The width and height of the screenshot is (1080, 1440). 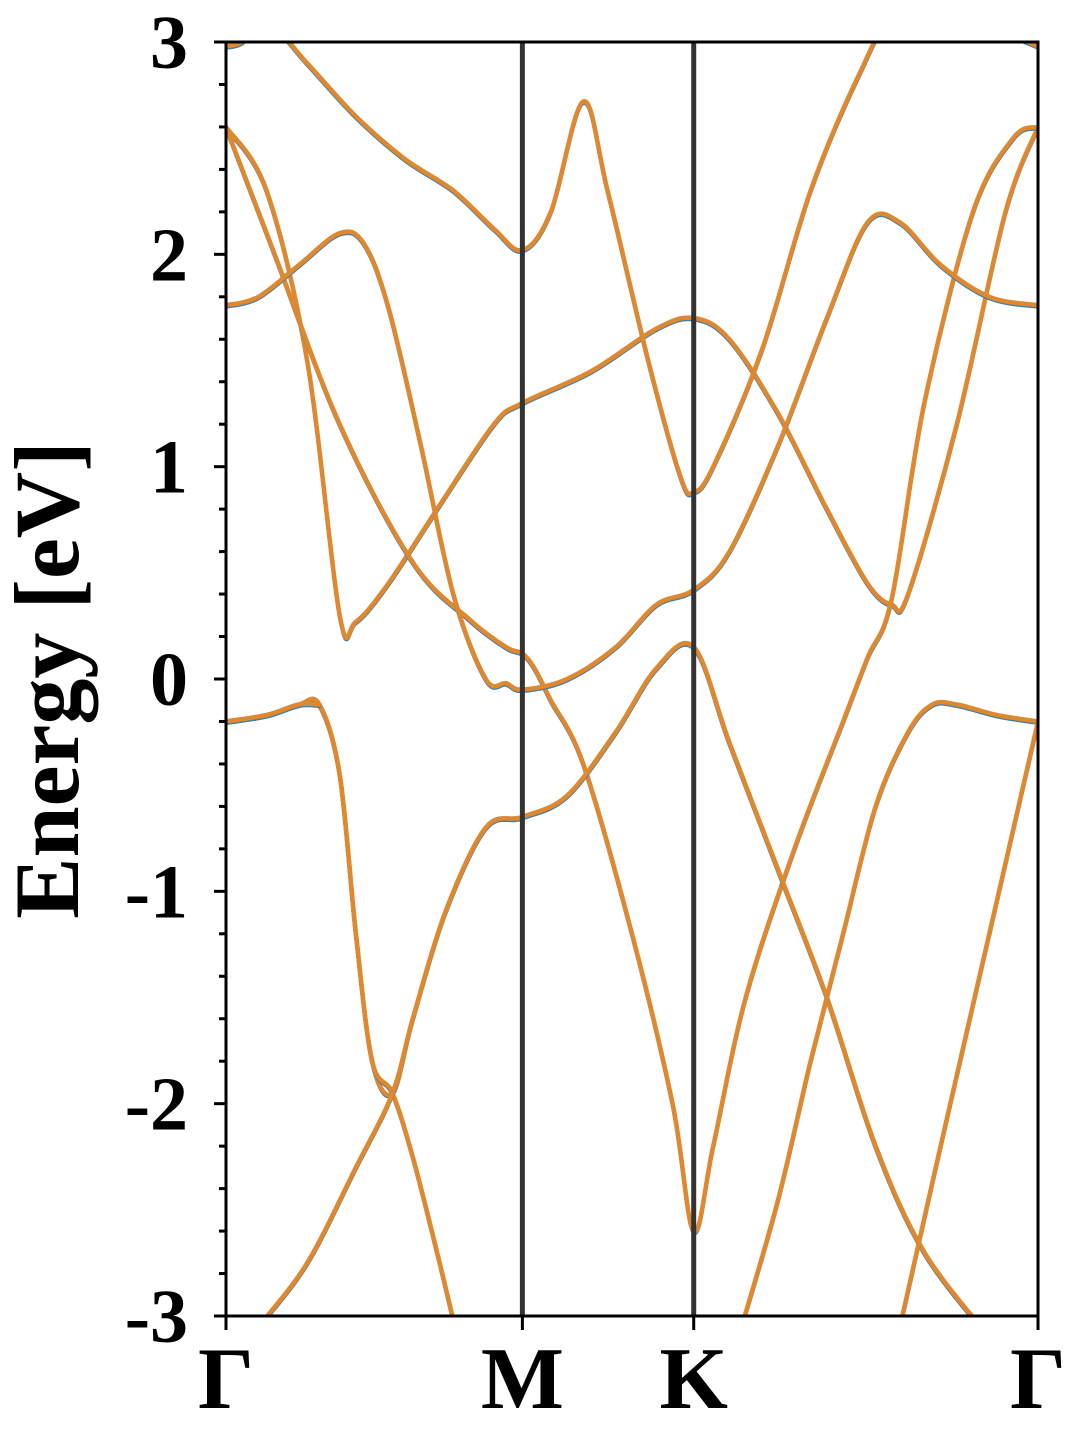 What do you see at coordinates (169, 680) in the screenshot?
I see `y-tick-label: 0` at bounding box center [169, 680].